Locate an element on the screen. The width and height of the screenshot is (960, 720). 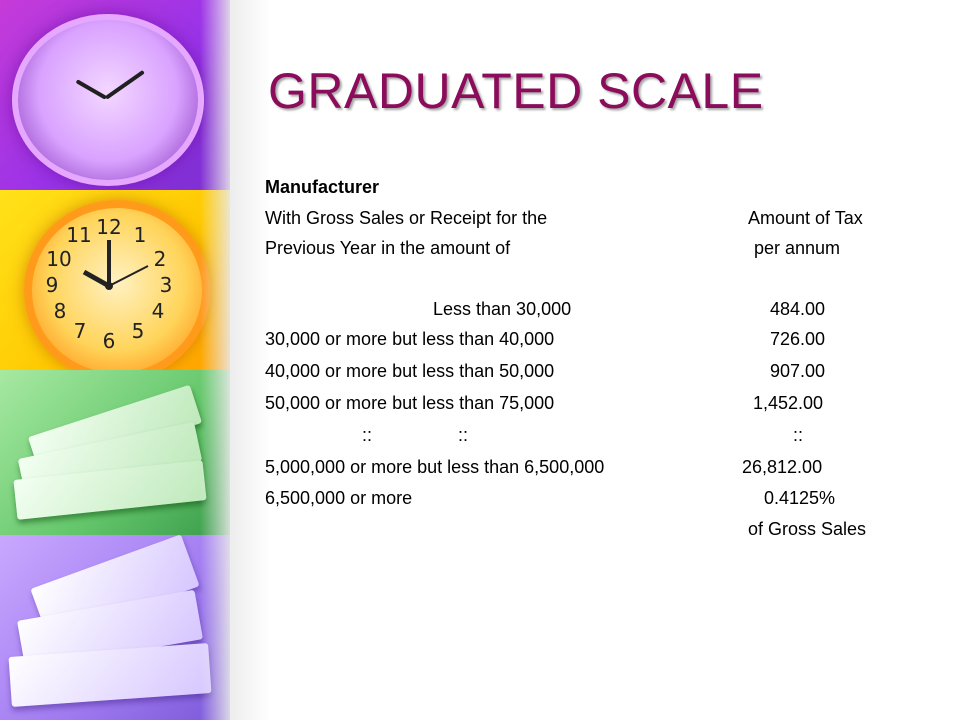
purple-clock-panel is located at coordinates (115, 95).